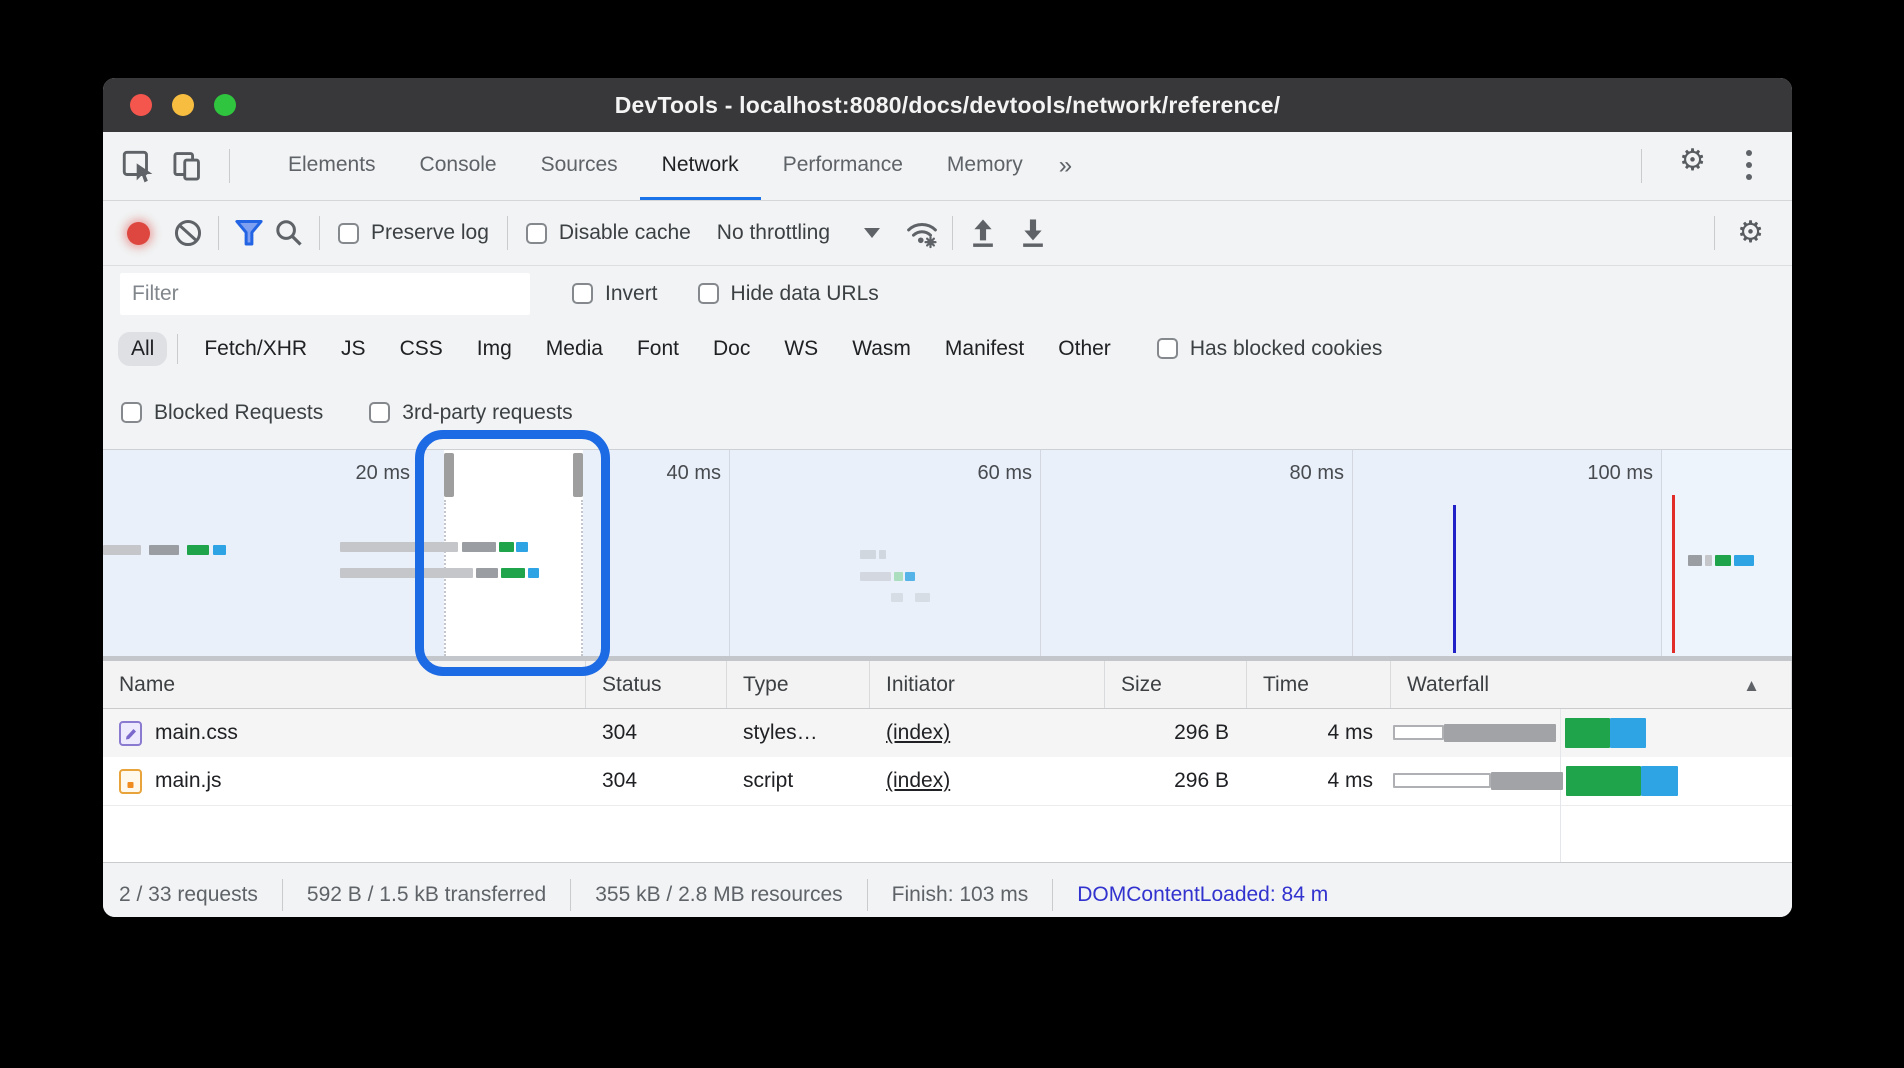  I want to click on request-initiator: (index), so click(987, 733).